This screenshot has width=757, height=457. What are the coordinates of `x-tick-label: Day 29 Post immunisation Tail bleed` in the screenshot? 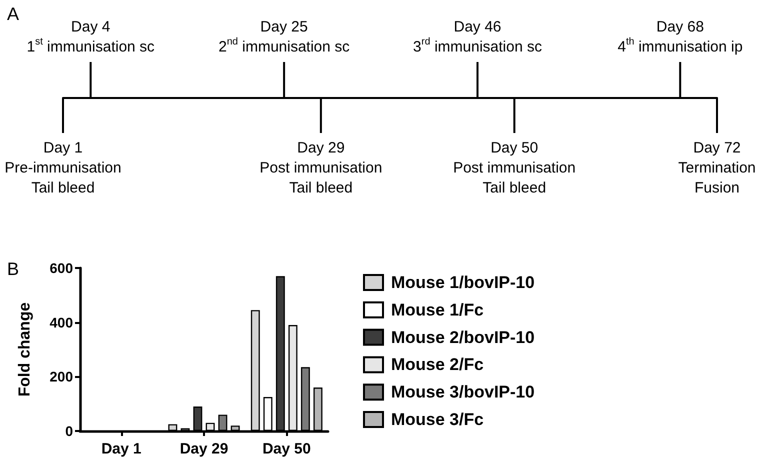 It's located at (321, 168).